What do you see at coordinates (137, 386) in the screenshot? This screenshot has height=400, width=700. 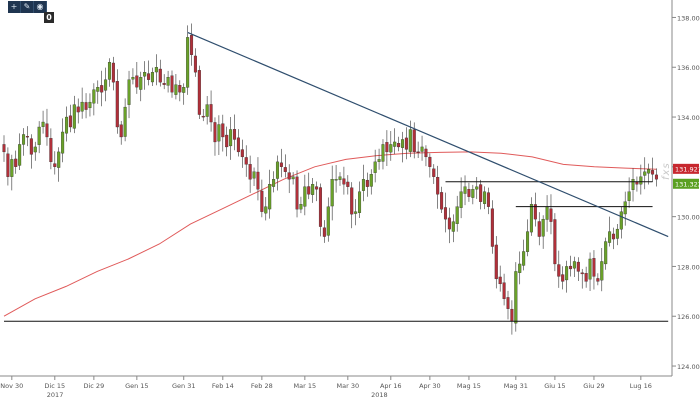 I see `x-tick-label: Gen 15` at bounding box center [137, 386].